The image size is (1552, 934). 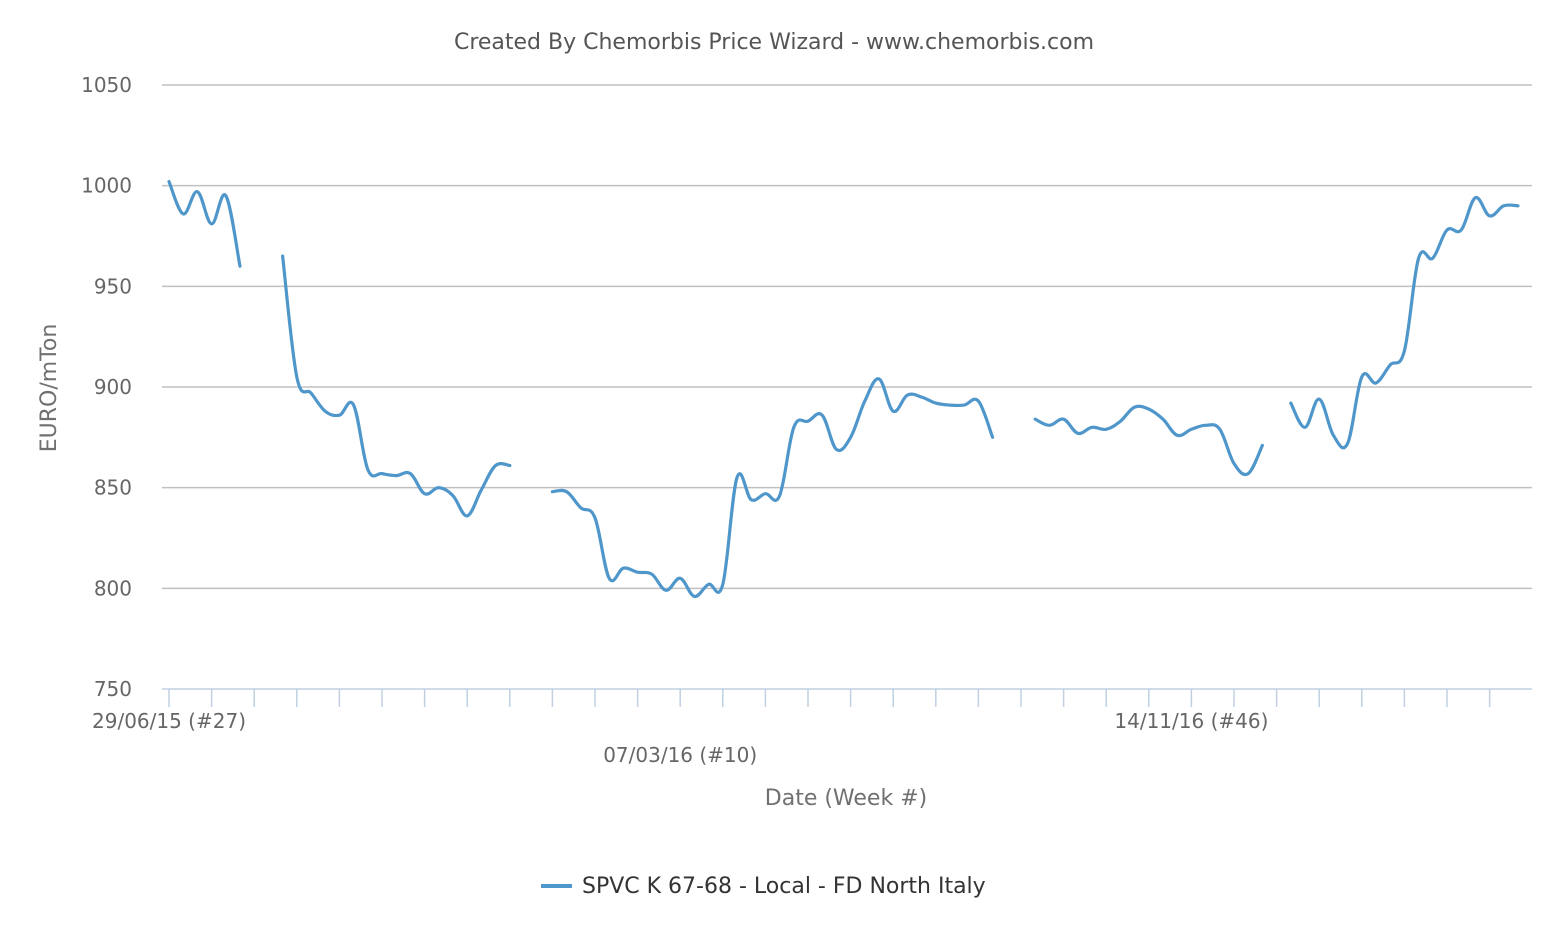 I want to click on y-axis-ticks: 750 800 850 900 950 1000 1050, so click(x=106, y=387).